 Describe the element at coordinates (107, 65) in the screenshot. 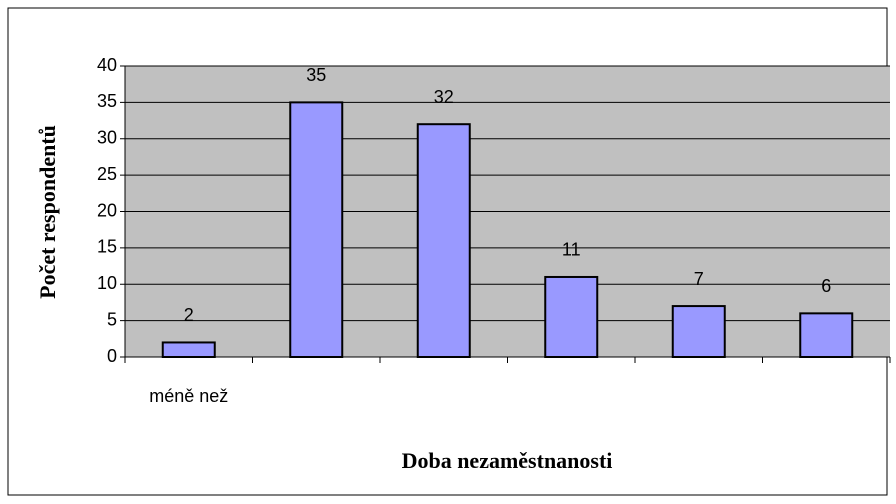

I see `y-tick-label: 40` at that location.